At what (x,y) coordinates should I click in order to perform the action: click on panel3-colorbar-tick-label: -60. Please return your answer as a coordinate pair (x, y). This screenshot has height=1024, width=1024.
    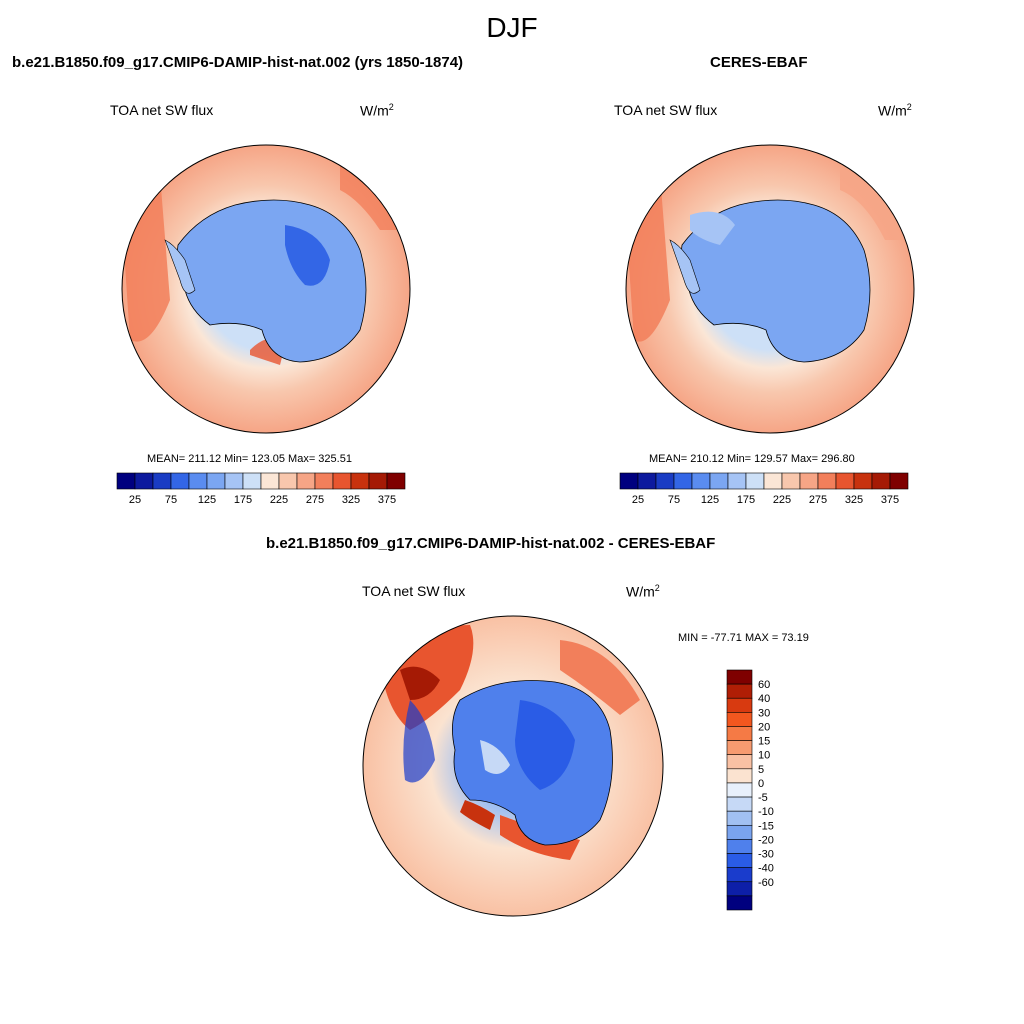
    Looking at the image, I should click on (766, 883).